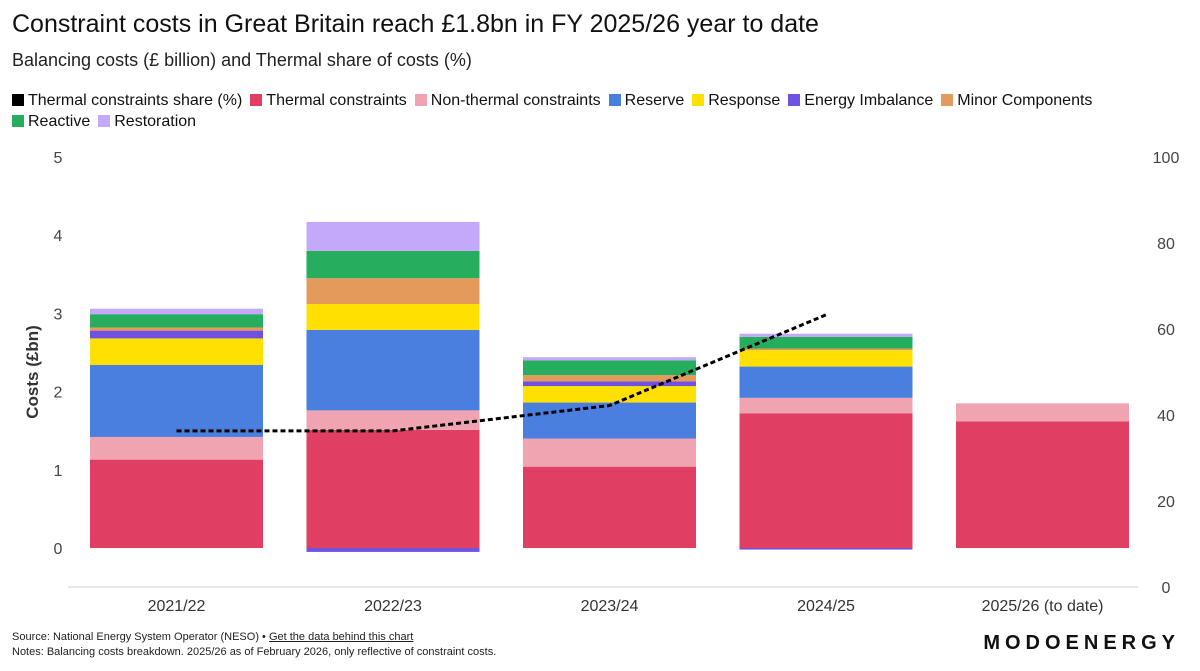 The height and width of the screenshot is (671, 1200). What do you see at coordinates (32, 372) in the screenshot?
I see `y-axis-title: Costs (£bn)` at bounding box center [32, 372].